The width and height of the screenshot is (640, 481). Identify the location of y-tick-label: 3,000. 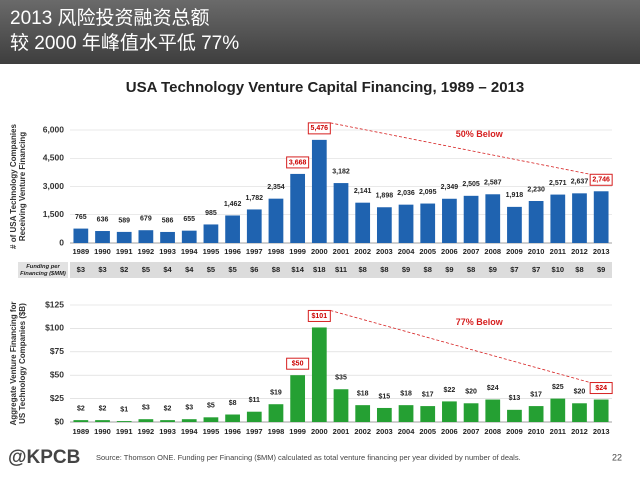
(54, 186).